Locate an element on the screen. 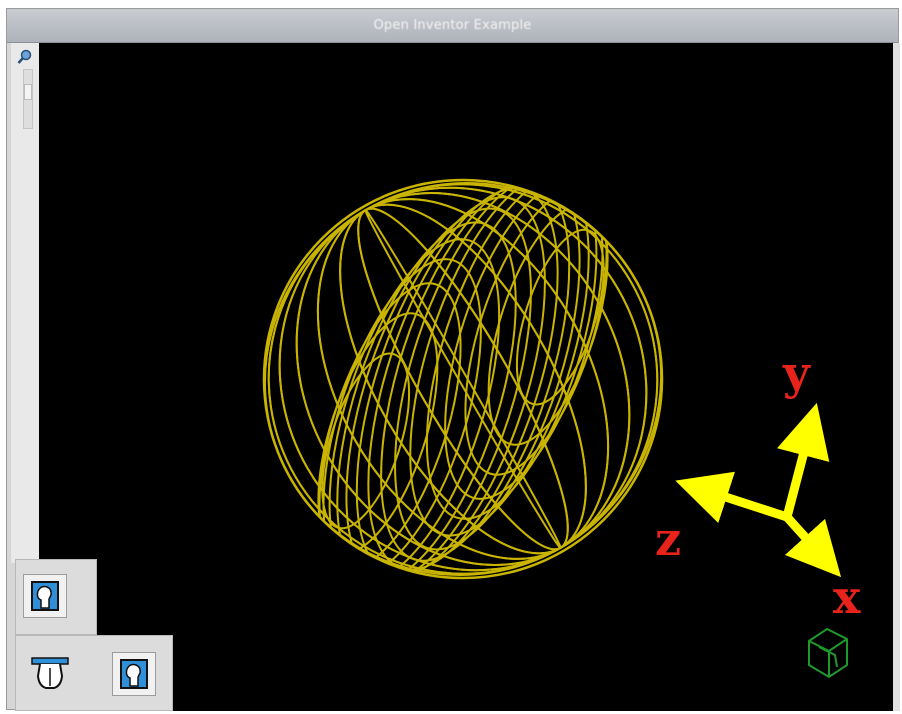  axis-triad: y z x is located at coordinates (758, 485).